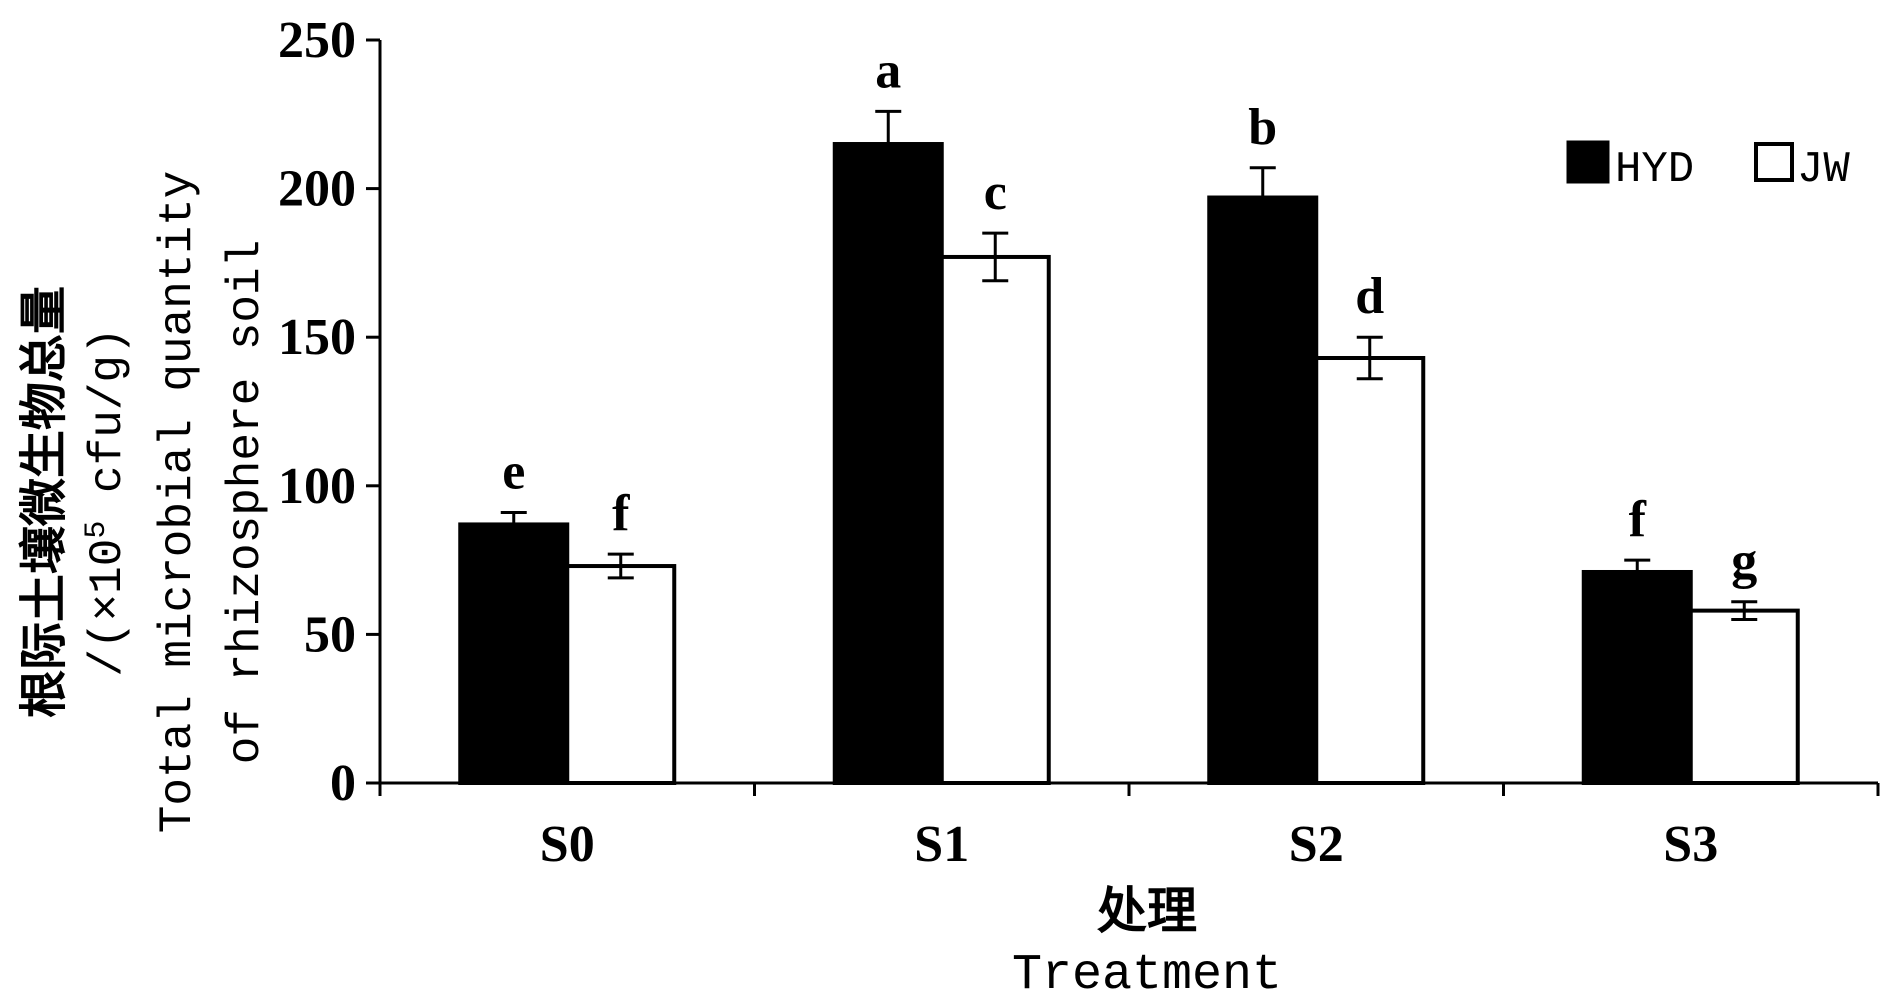 The image size is (1890, 1008). What do you see at coordinates (1744, 561) in the screenshot?
I see `significance-letter: g` at bounding box center [1744, 561].